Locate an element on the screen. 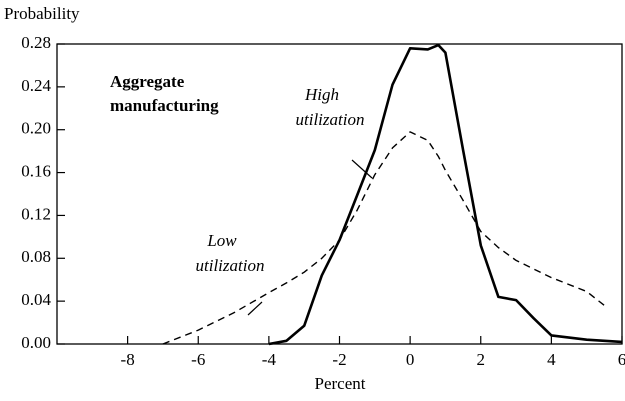 The height and width of the screenshot is (401, 625). x-tick-label: 2 is located at coordinates (481, 359).